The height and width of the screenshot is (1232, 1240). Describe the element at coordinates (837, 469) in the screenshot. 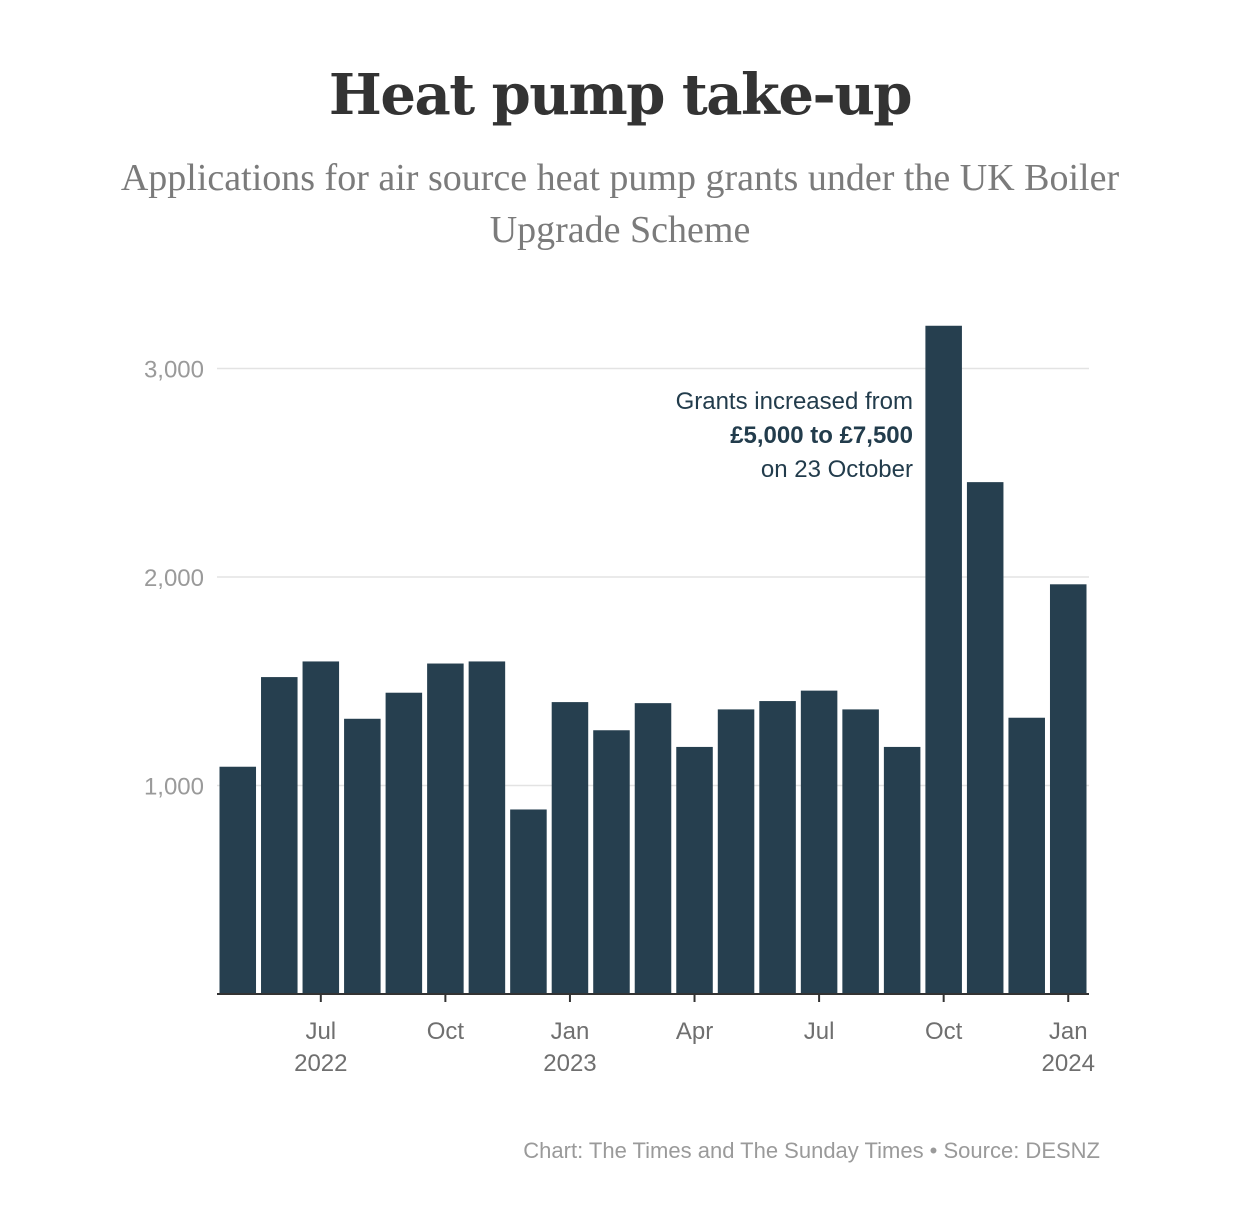

I see `annotation-line-3: on 23 October` at that location.